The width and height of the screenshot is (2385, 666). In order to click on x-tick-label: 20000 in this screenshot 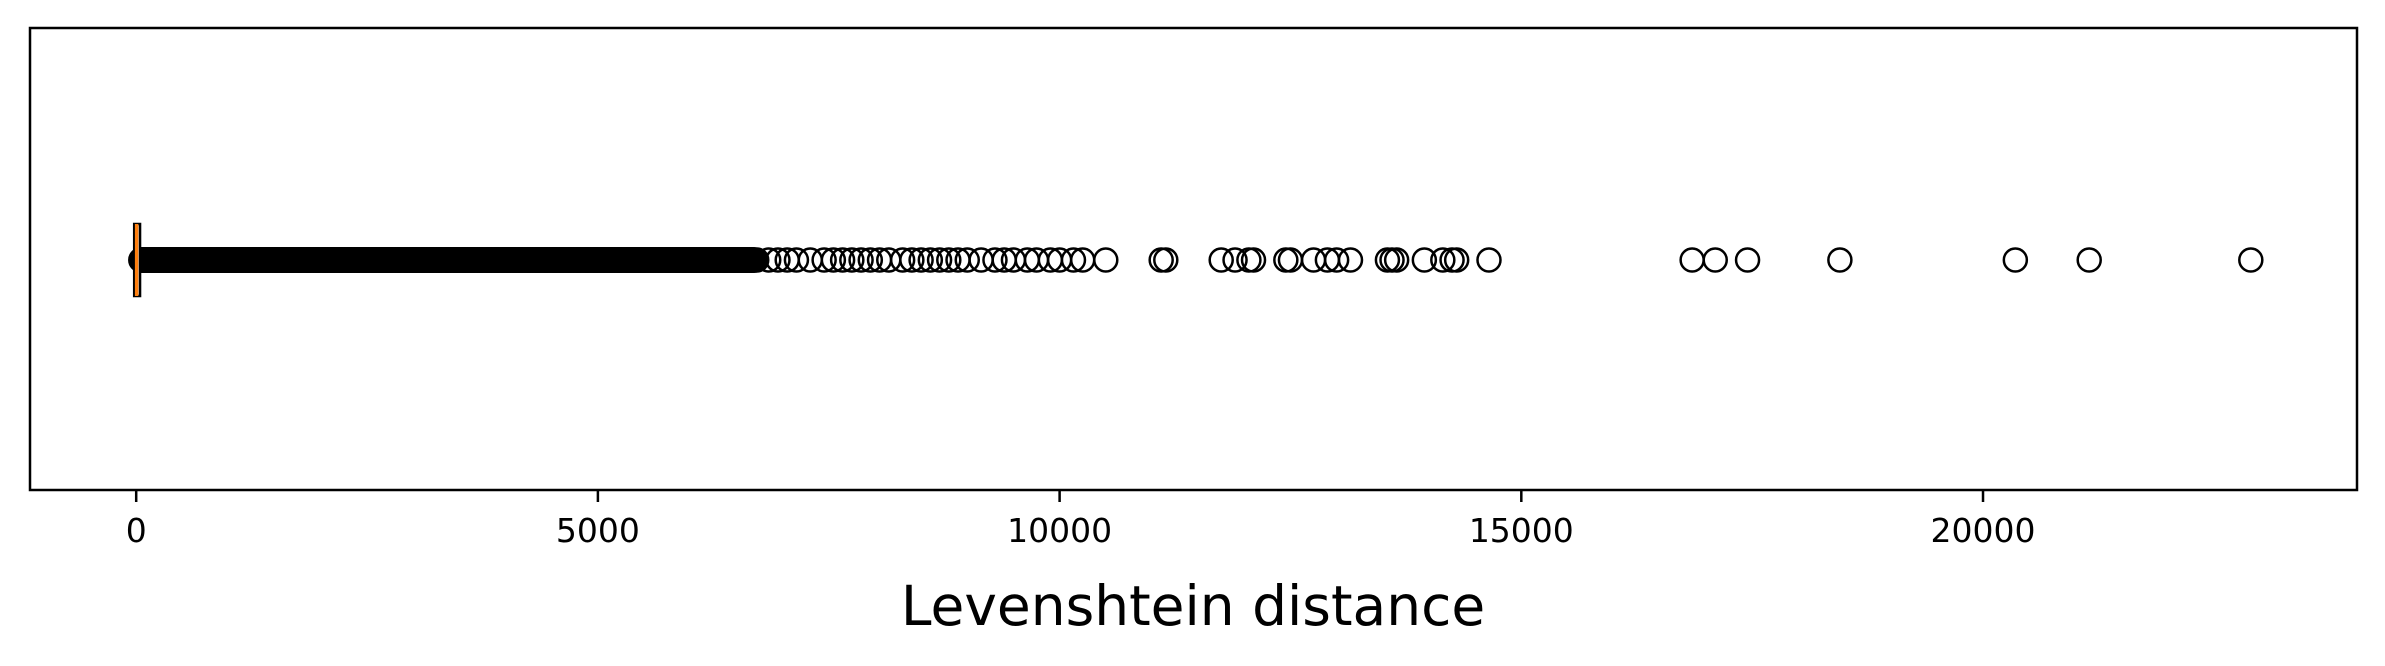, I will do `click(1983, 530)`.